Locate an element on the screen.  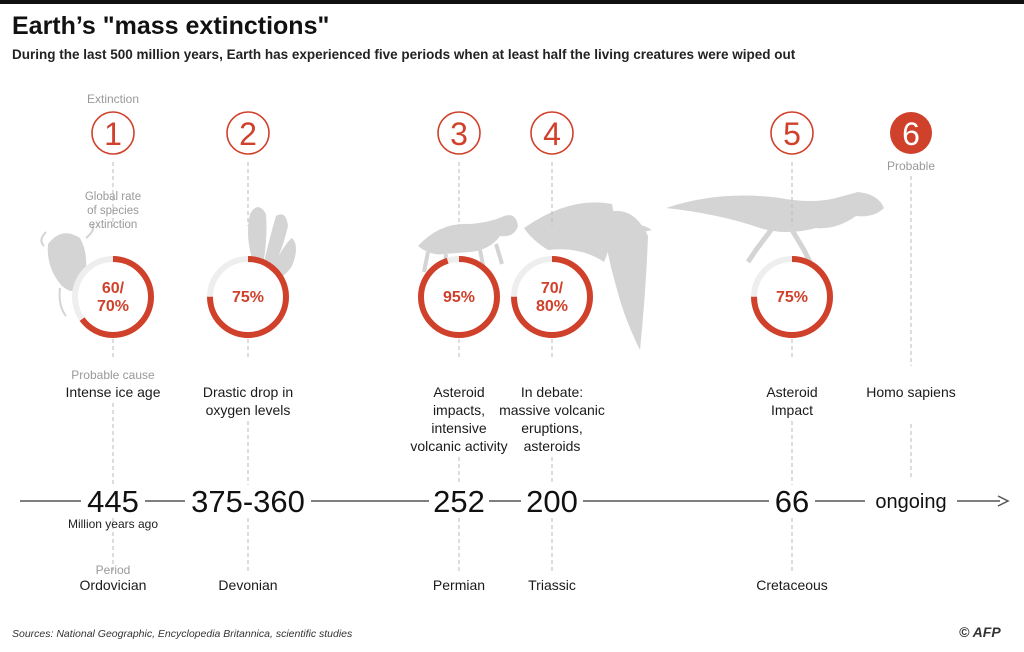
afp-logo: © AFP is located at coordinates (980, 632).